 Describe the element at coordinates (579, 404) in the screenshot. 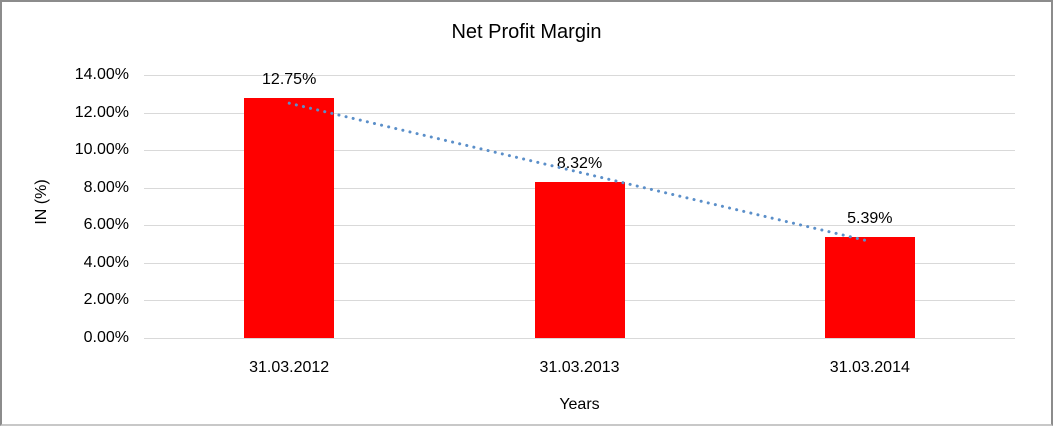

I see `x-axis-title: Years` at that location.